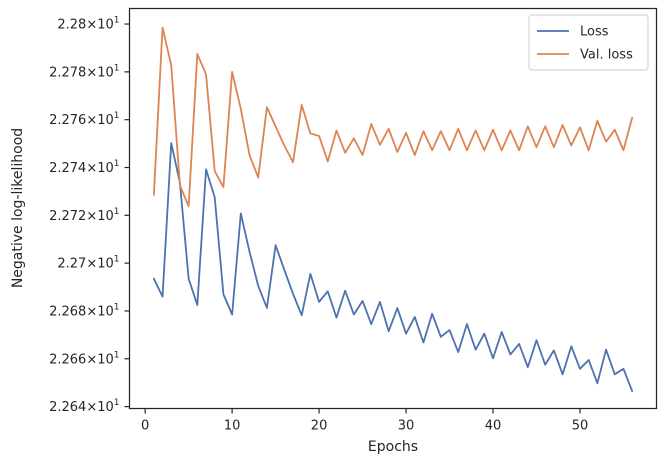 Image resolution: width=666 pixels, height=463 pixels. What do you see at coordinates (365, 421) in the screenshot?
I see `x-axis-ticks: 0 10 20 30 40 50` at bounding box center [365, 421].